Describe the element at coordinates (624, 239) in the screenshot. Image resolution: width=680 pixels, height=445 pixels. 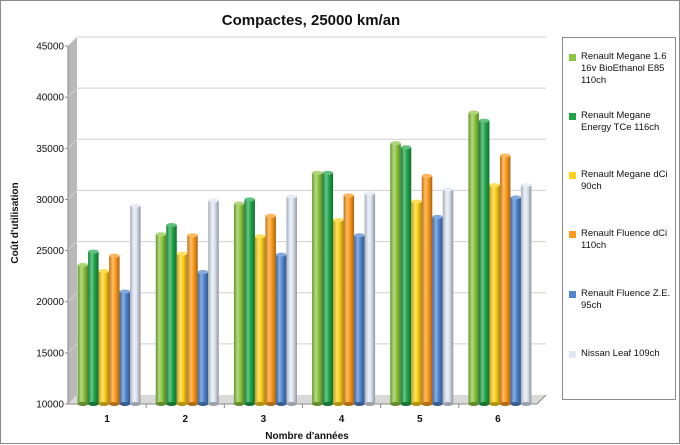
I see `legend-label: Renault Fluence dCi 110ch` at that location.